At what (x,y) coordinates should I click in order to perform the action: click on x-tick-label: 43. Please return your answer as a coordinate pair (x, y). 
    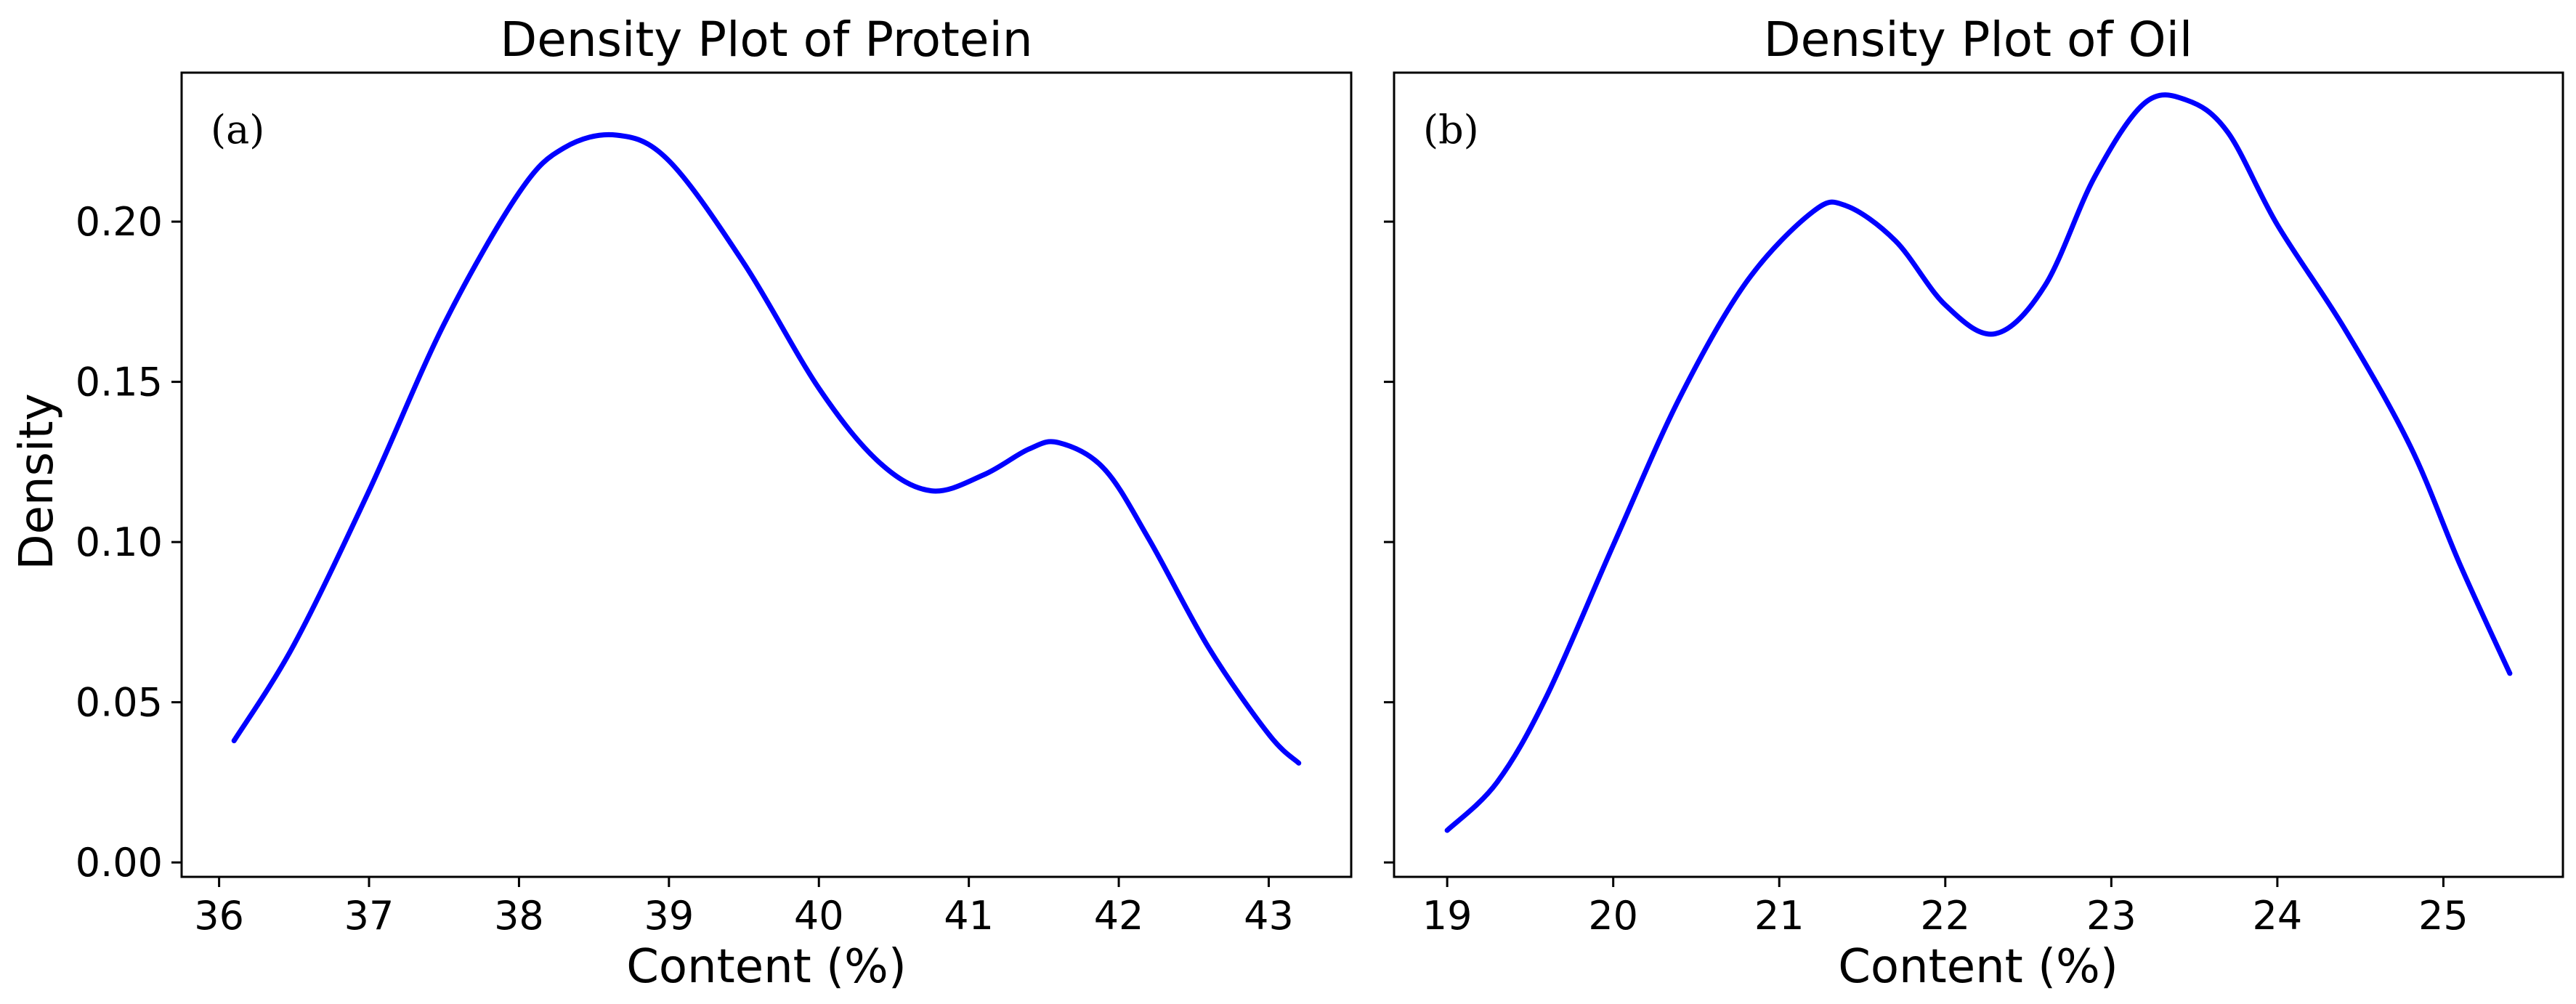
    Looking at the image, I should click on (1269, 916).